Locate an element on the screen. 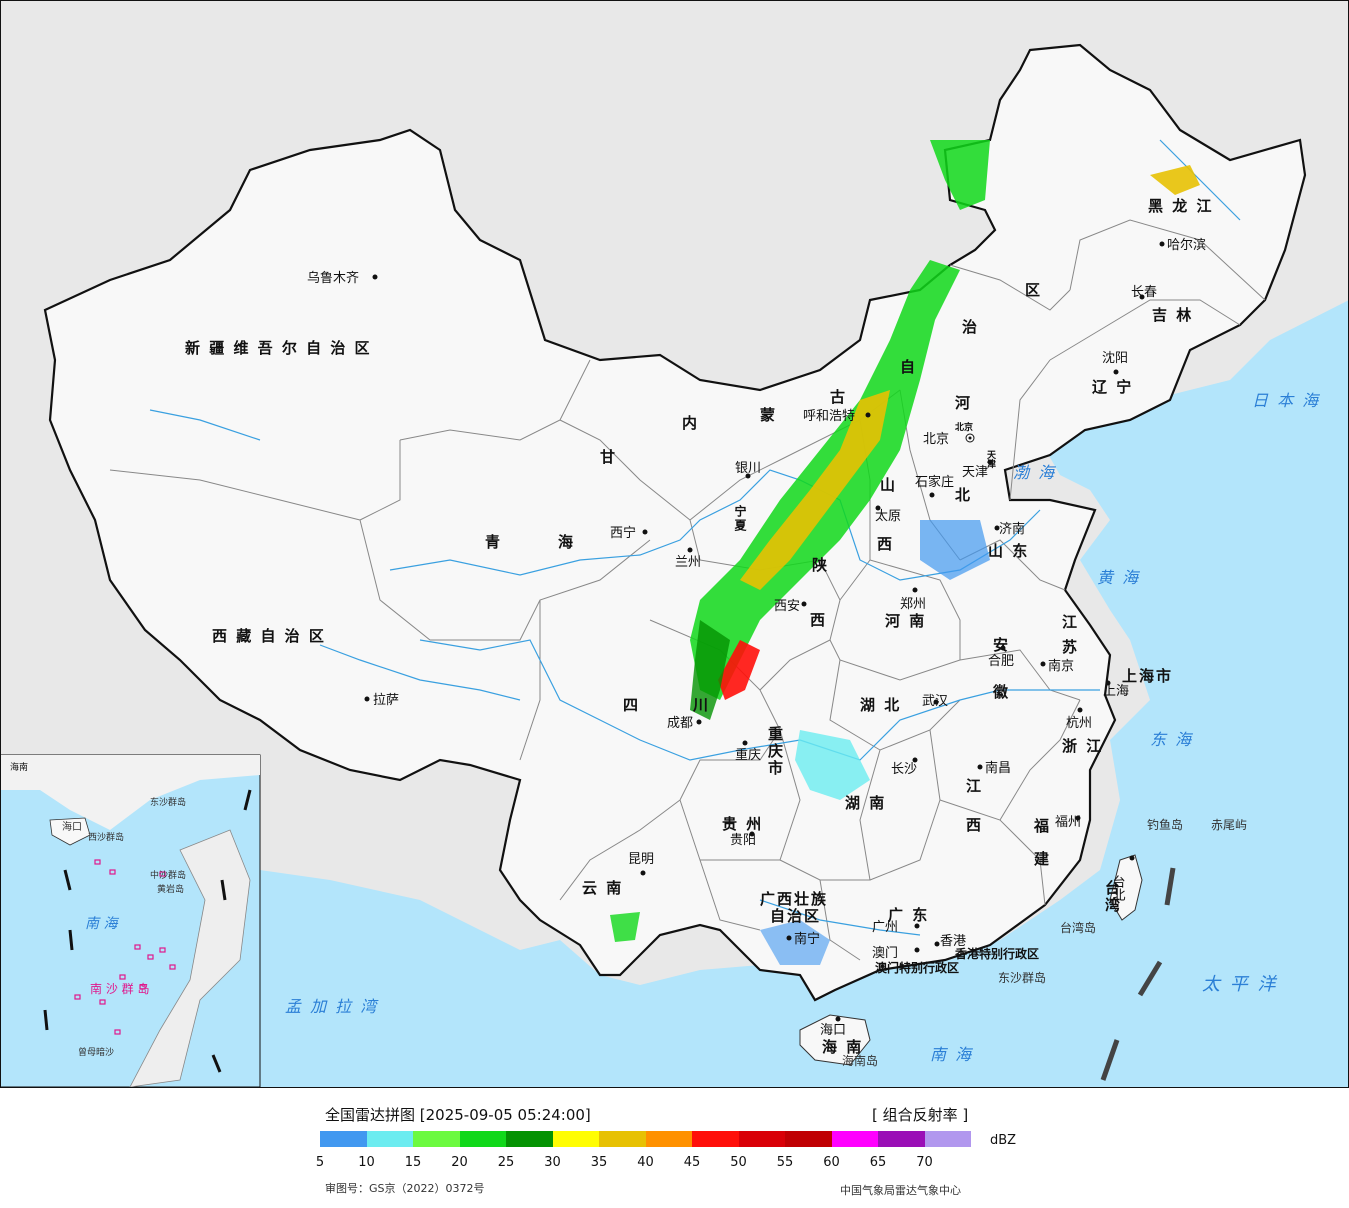 Image resolution: width=1349 pixels, height=1208 pixels. hainan-island is located at coordinates (835, 1040).